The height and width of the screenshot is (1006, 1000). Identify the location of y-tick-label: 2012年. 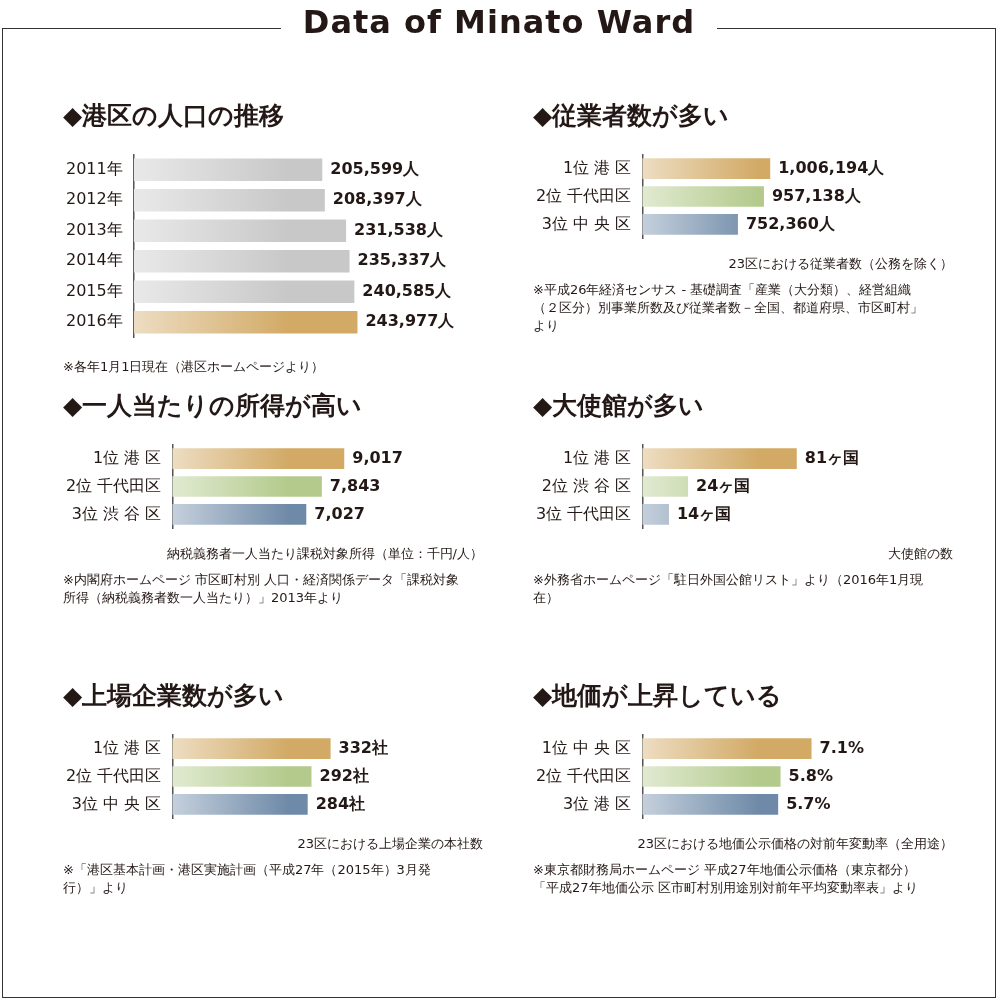
(94, 199).